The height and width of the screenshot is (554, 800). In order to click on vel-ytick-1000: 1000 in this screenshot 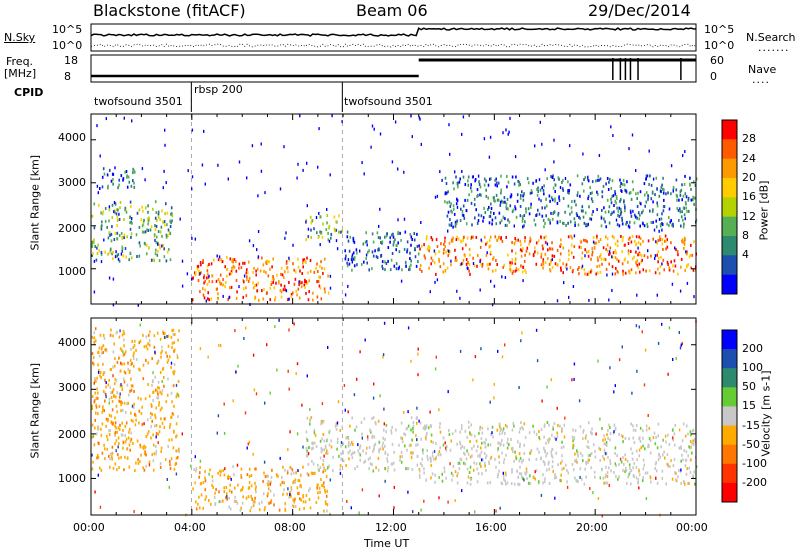, I will do `click(72, 478)`.